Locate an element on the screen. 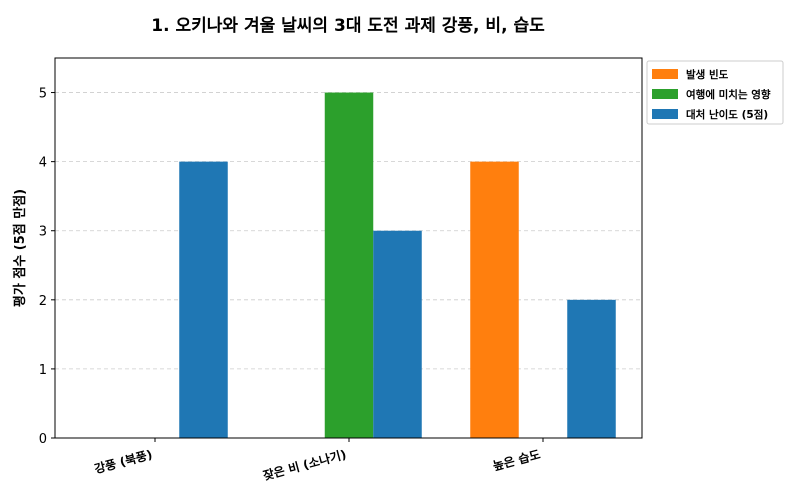 This screenshot has width=800, height=504. y-tick-label: 4 is located at coordinates (43, 163).